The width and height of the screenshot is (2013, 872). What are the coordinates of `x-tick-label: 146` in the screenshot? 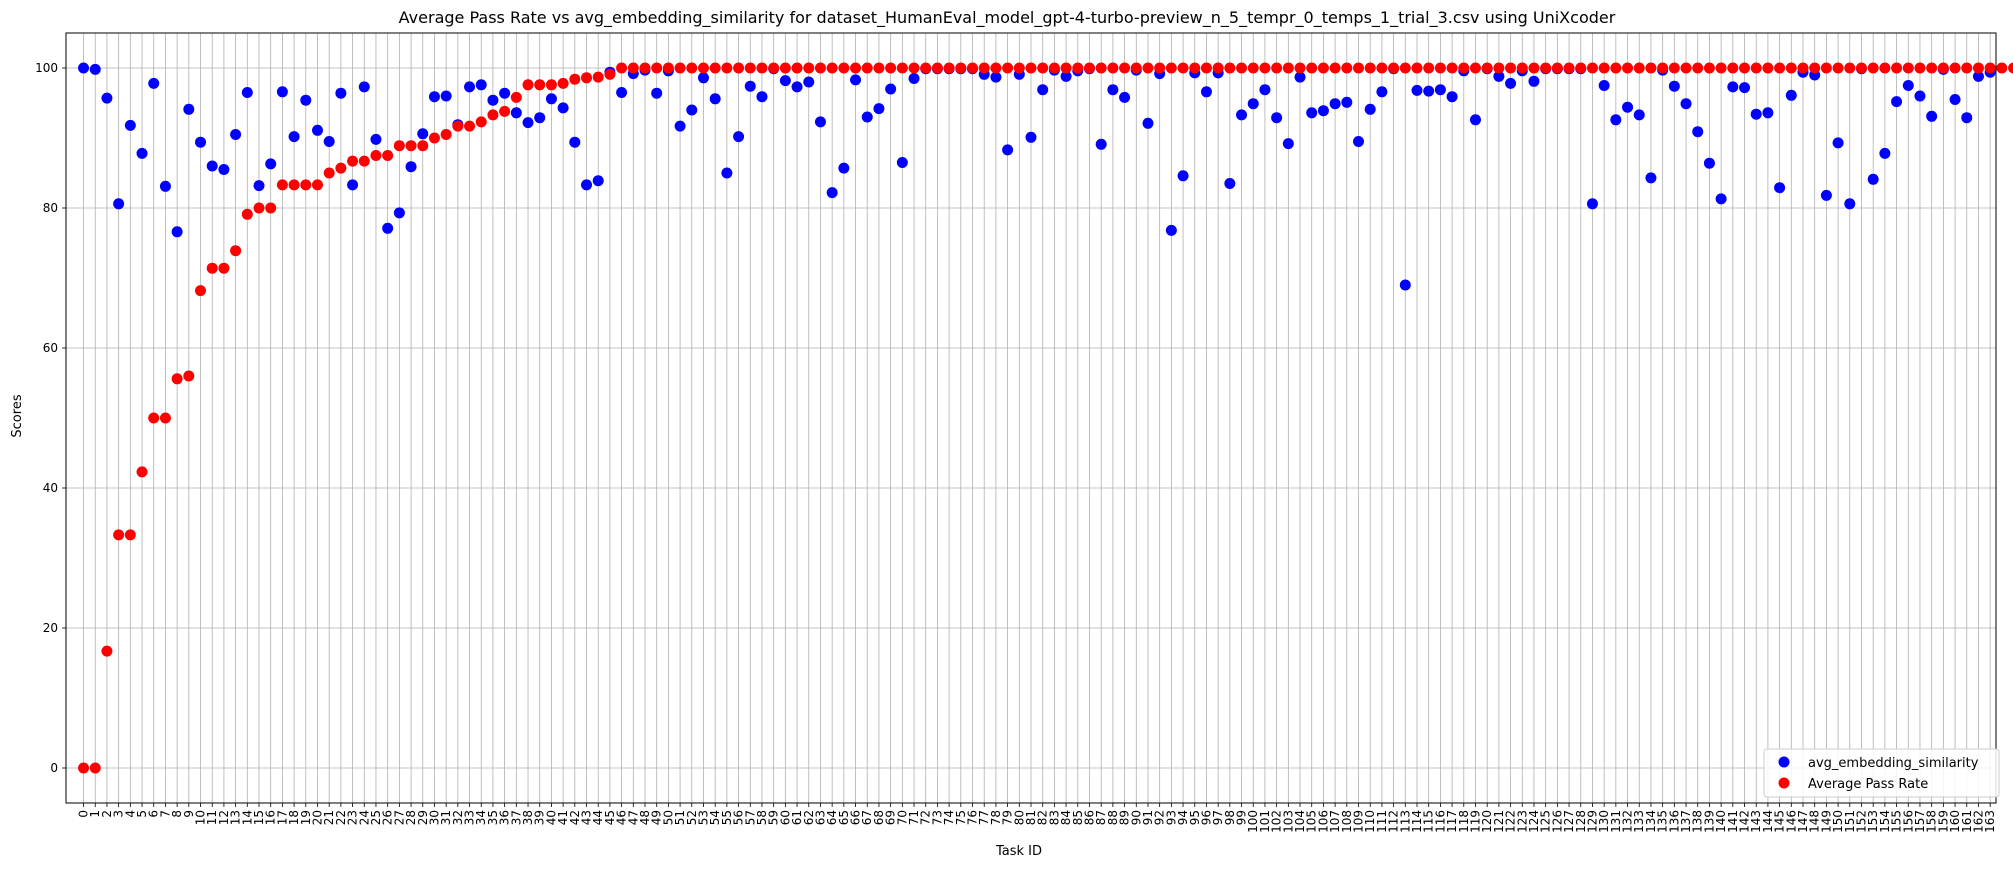 It's located at (1791, 821).